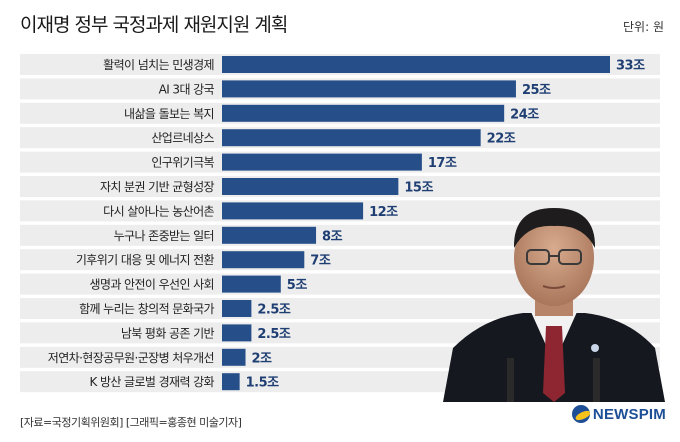 This screenshot has height=442, width=680. What do you see at coordinates (169, 114) in the screenshot?
I see `category-label: 내삶을 돌보는 복지` at bounding box center [169, 114].